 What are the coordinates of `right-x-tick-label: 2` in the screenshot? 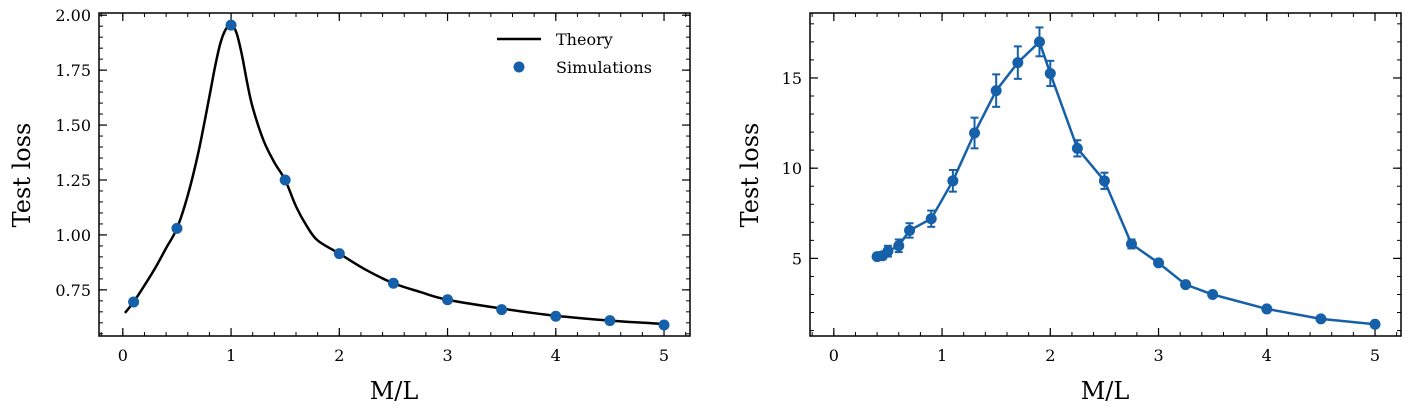 It's located at (1050, 355).